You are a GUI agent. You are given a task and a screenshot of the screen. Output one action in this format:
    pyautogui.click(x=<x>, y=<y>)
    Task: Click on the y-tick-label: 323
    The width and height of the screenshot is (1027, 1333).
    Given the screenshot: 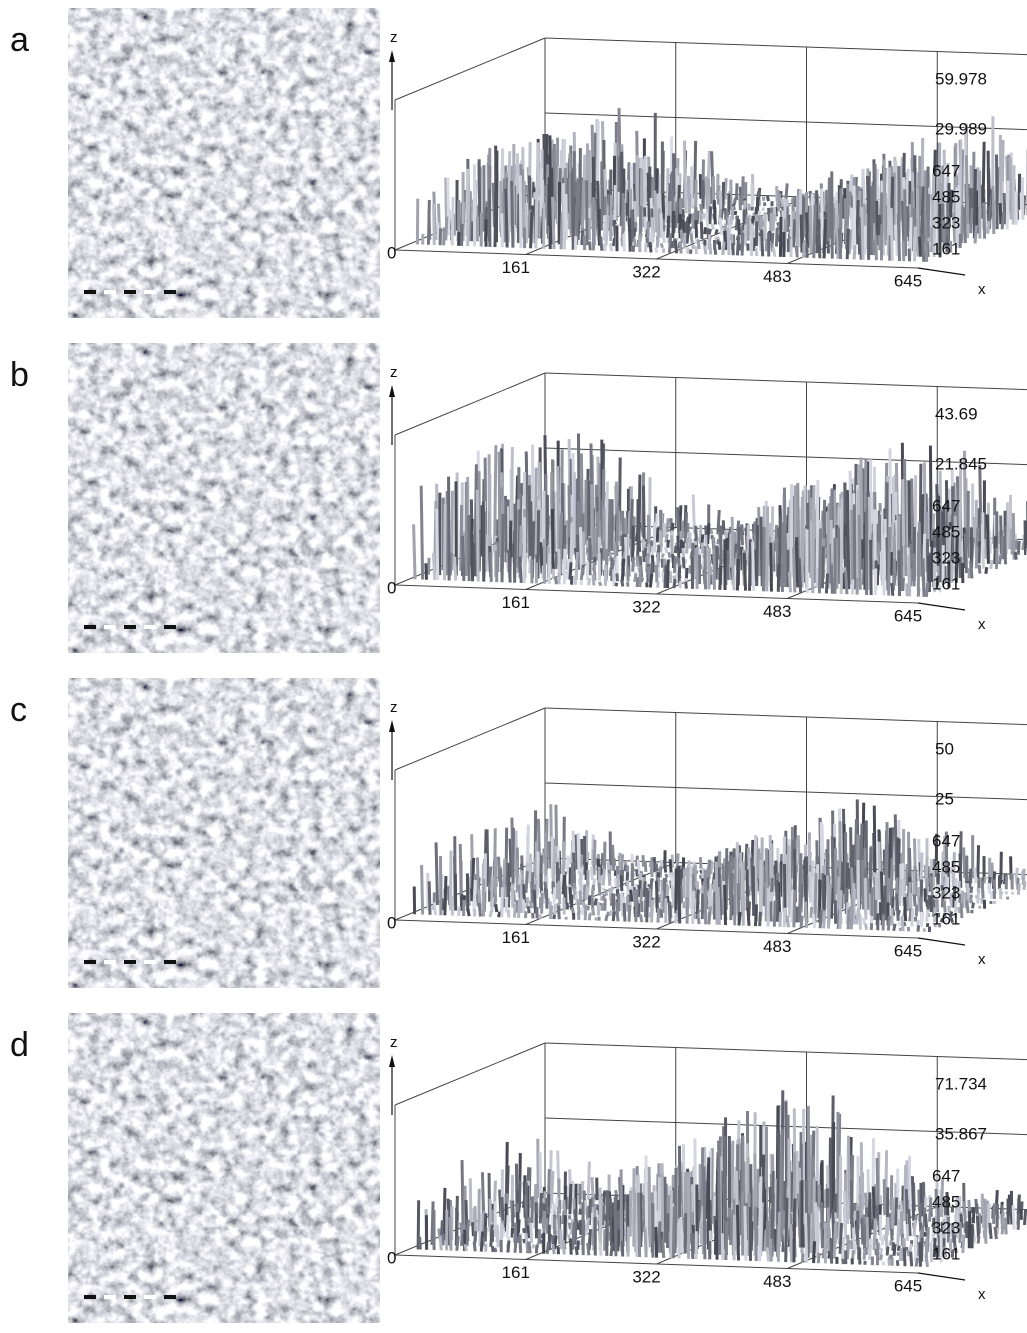 What is the action you would take?
    pyautogui.click(x=946, y=1227)
    